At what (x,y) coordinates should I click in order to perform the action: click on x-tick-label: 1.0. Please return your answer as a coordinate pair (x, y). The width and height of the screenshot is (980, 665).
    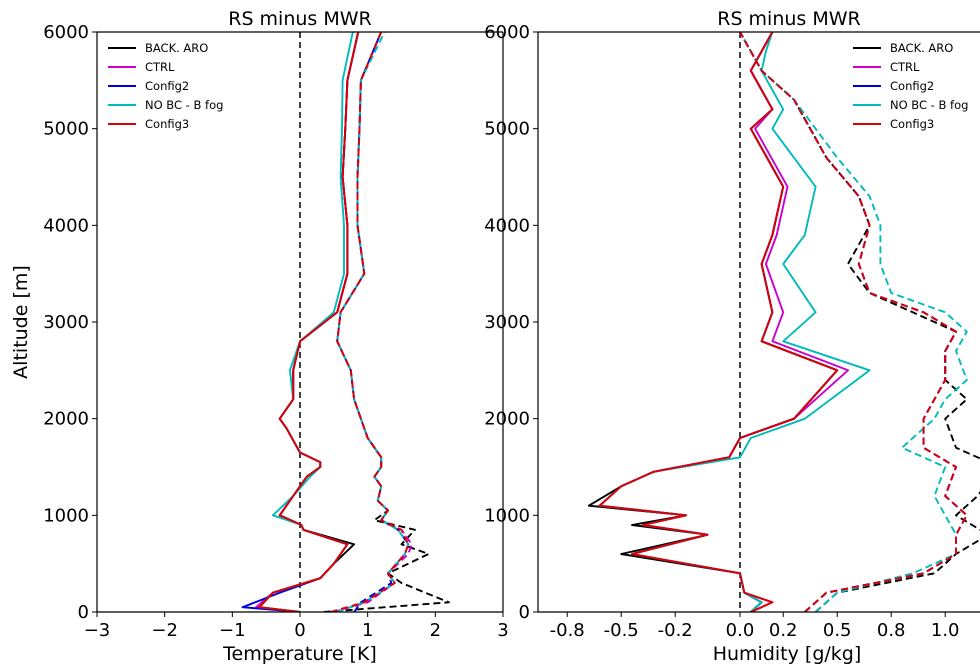
    Looking at the image, I should click on (945, 630).